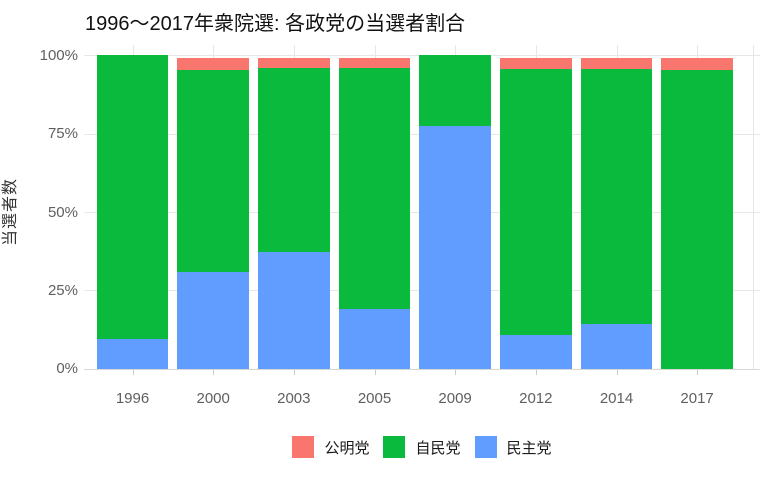 The width and height of the screenshot is (768, 480). Describe the element at coordinates (394, 447) in the screenshot. I see `legend-swatch-自民党` at that location.